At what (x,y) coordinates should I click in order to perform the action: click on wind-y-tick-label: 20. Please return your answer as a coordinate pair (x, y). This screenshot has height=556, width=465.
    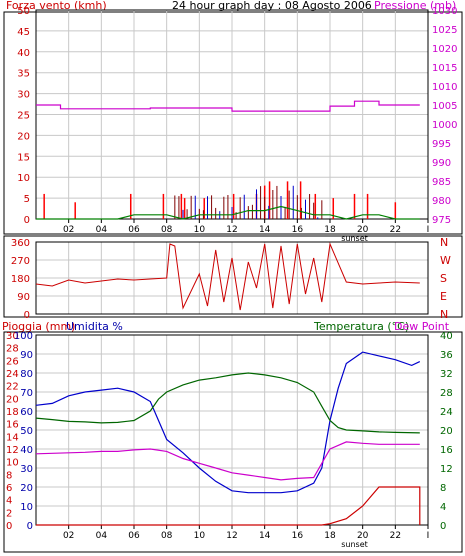
    Looking at the image, I should click on (23, 136).